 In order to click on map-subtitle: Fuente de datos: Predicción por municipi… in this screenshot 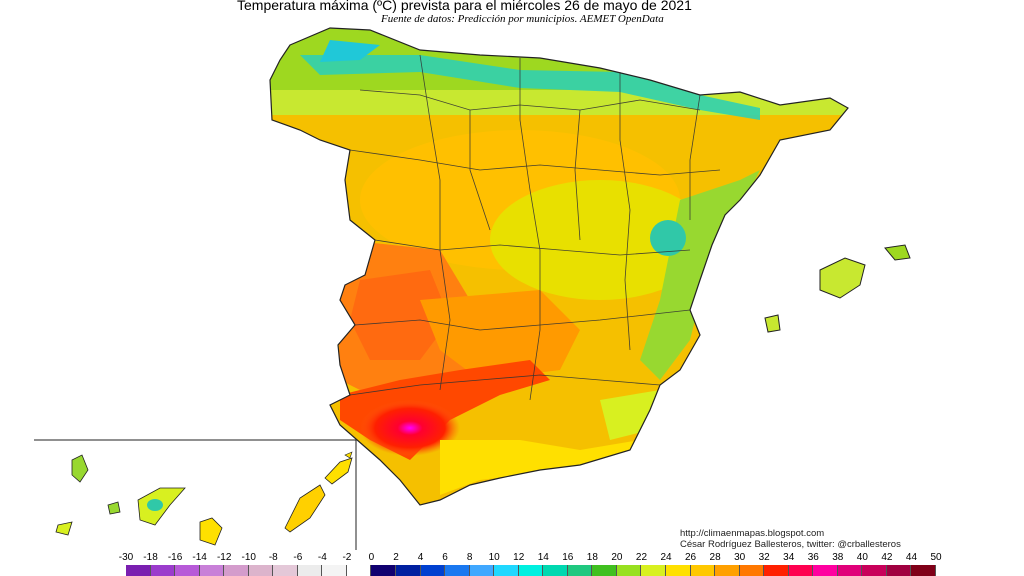, I will do `click(522, 19)`.